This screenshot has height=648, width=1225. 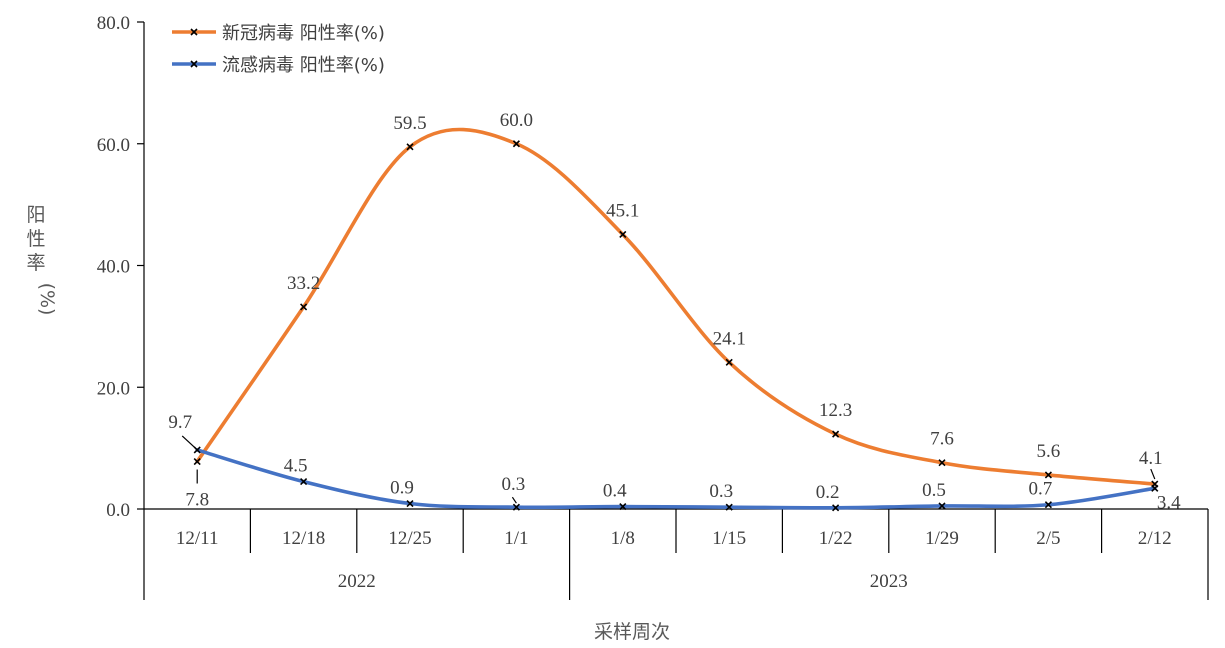 What do you see at coordinates (402, 488) in the screenshot?
I see `data-label: 0.9` at bounding box center [402, 488].